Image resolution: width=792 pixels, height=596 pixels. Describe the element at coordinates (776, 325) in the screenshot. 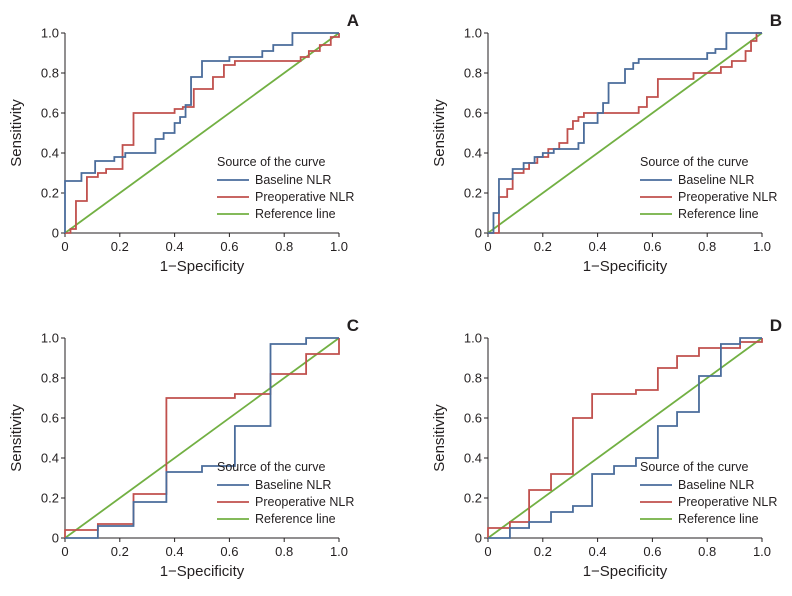

I see `panel-letter: D` at that location.